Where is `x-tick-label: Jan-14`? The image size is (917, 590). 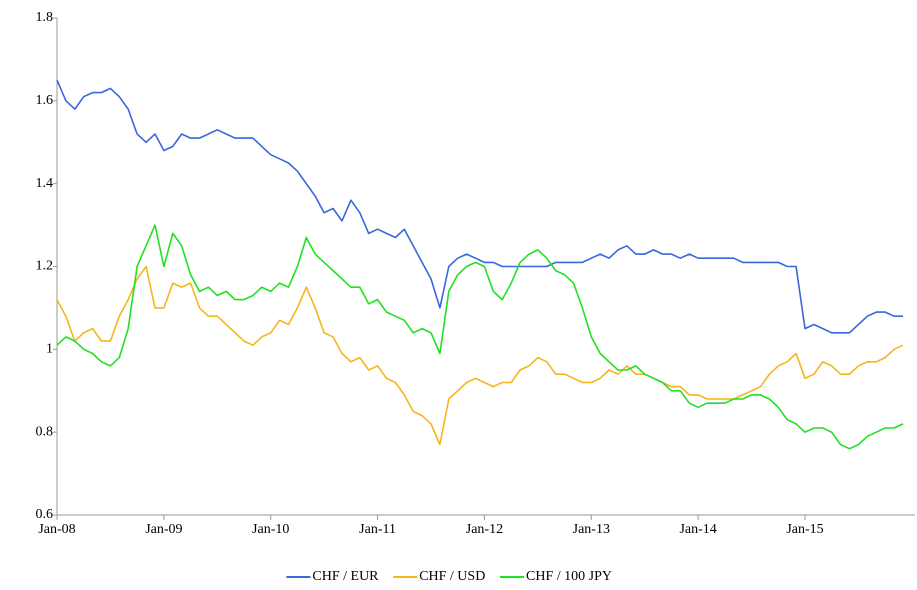
x-tick-label: Jan-14 is located at coordinates (697, 529).